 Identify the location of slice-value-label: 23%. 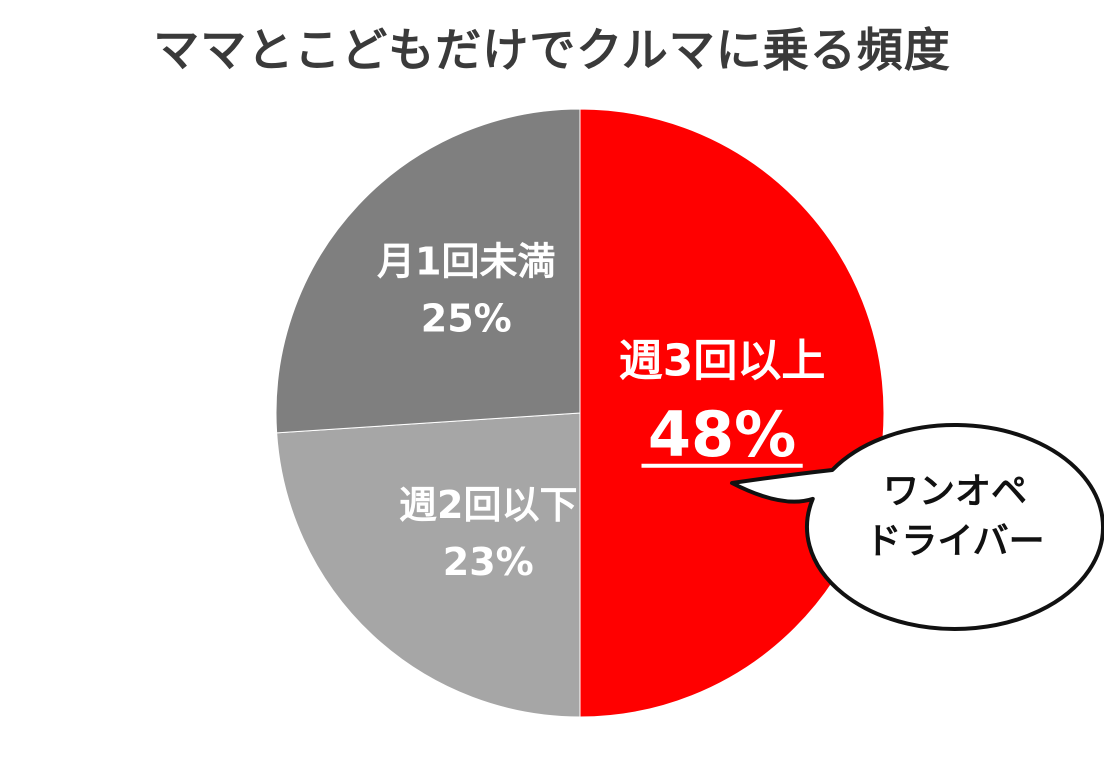
(488, 562).